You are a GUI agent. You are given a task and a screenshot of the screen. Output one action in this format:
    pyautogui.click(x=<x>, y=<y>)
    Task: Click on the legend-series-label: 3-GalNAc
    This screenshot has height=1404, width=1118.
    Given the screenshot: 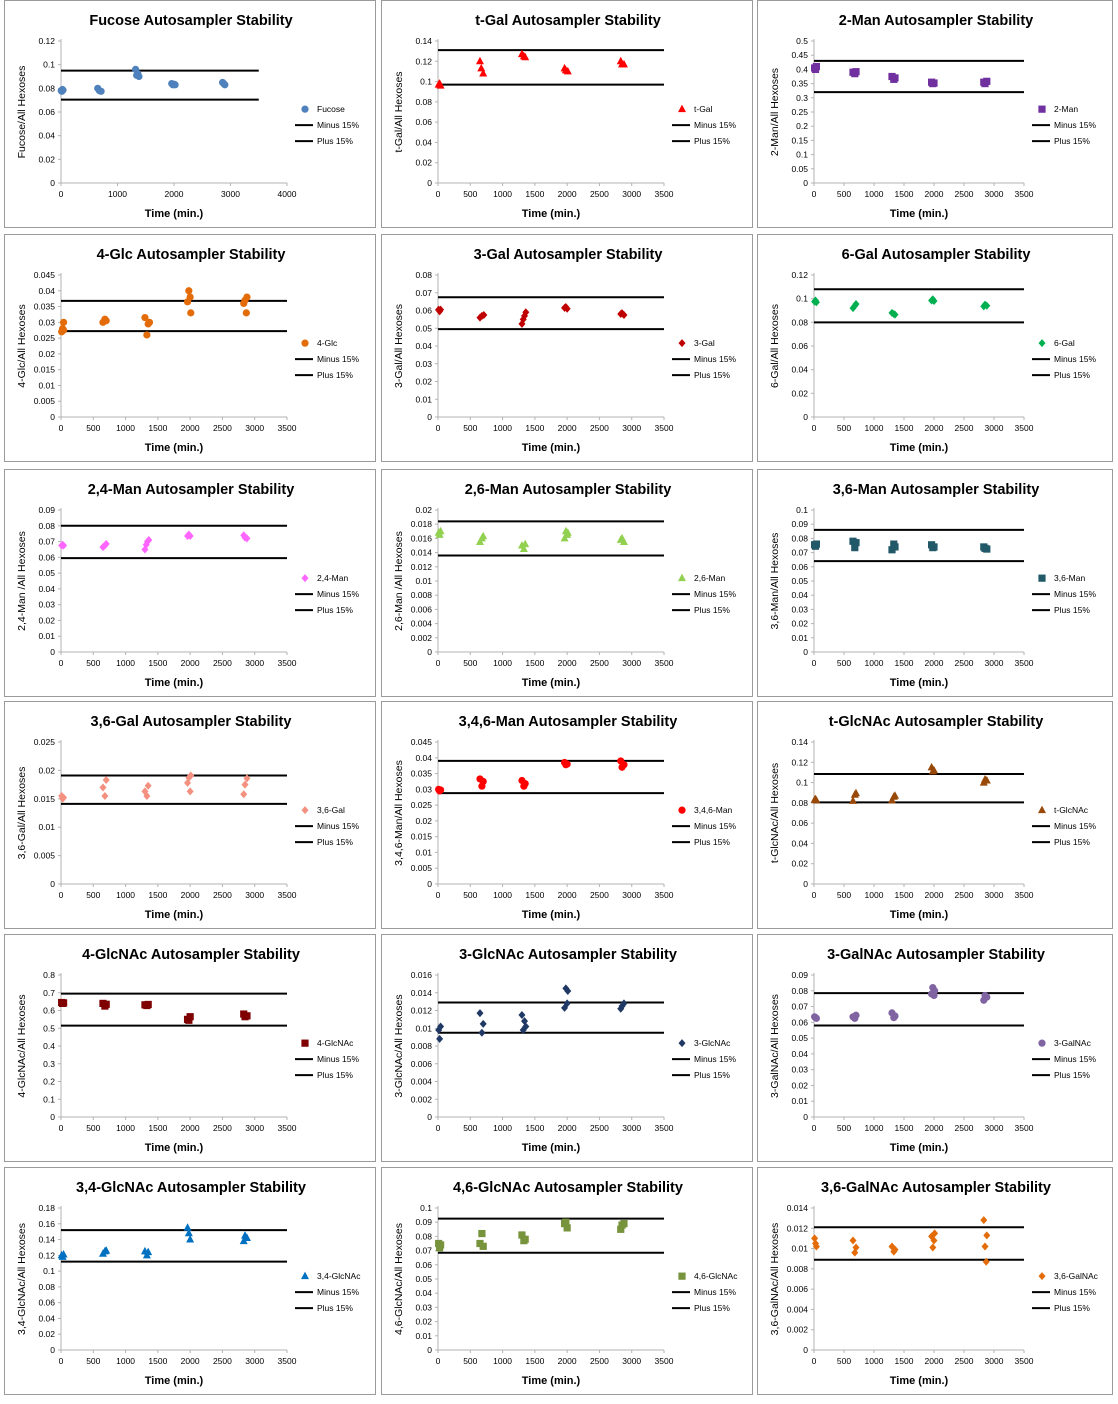 What is the action you would take?
    pyautogui.click(x=1073, y=1043)
    